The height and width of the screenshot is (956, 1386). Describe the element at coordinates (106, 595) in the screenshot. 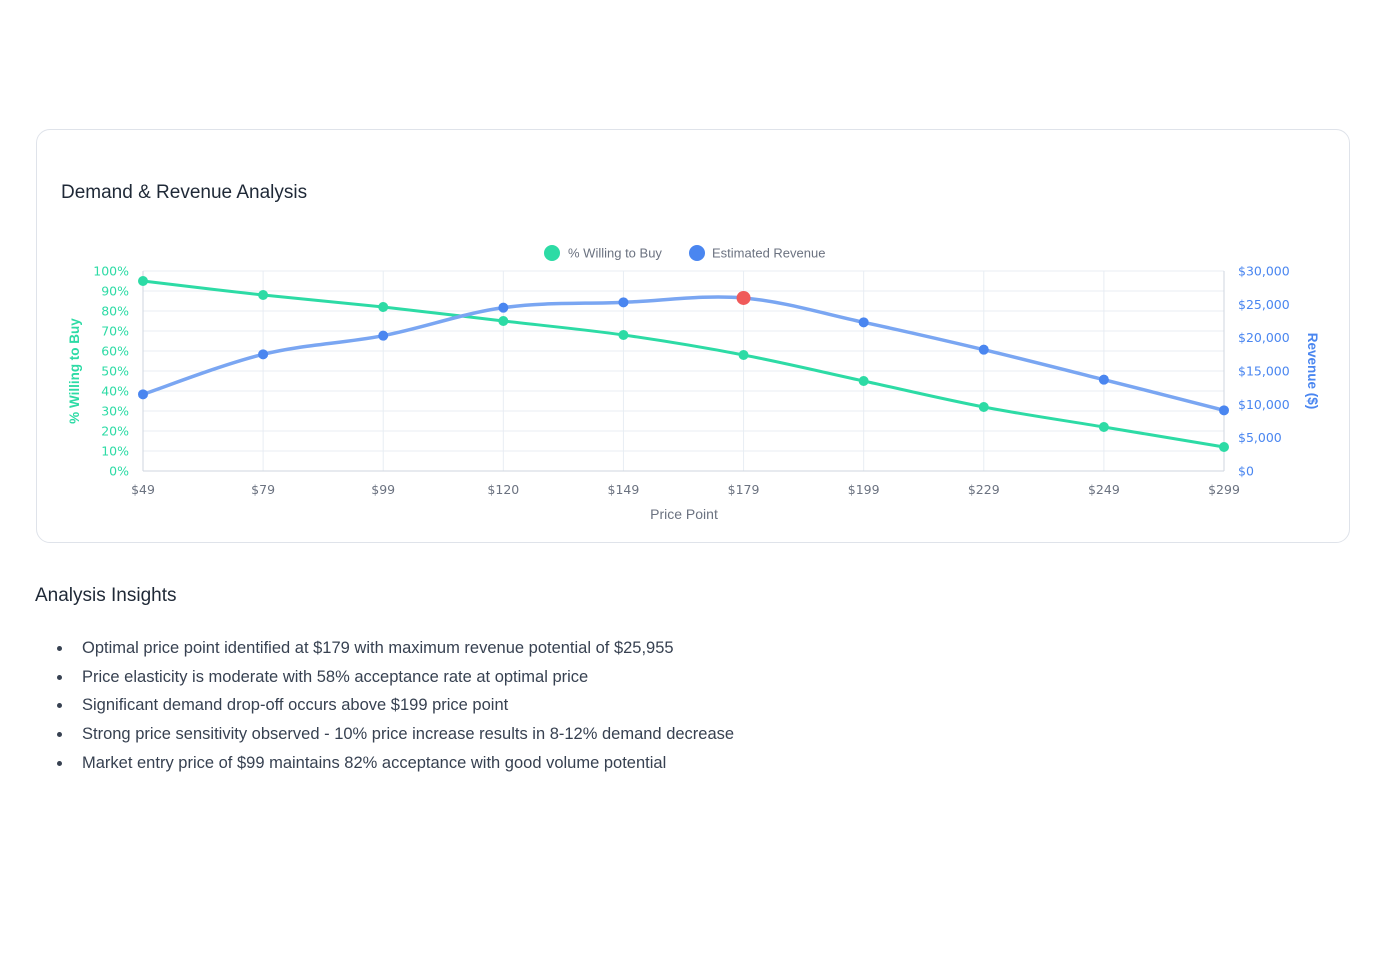

I see `insights-title: Analysis Insights` at that location.